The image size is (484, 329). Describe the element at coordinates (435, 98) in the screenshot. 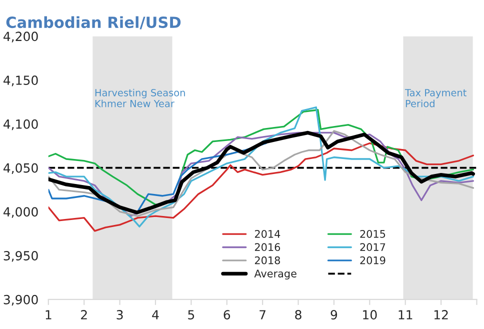

I see `band-label: Tax Payment Period` at that location.